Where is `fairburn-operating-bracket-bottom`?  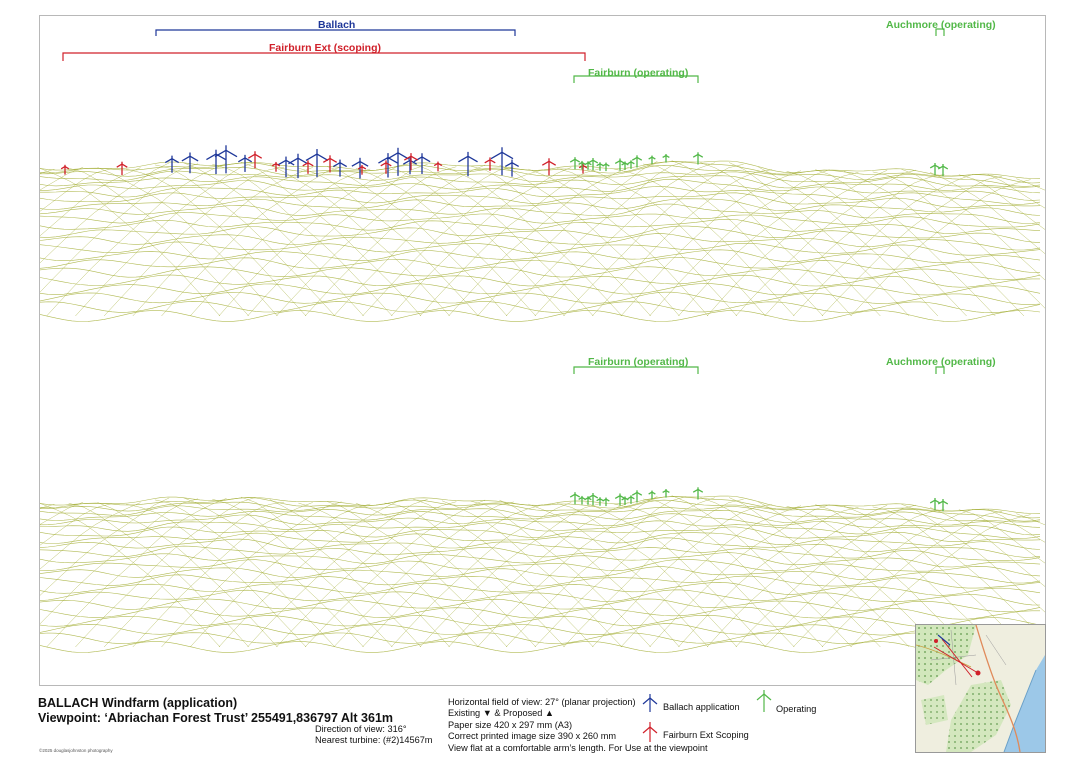
fairburn-operating-bracket-bottom is located at coordinates (636, 370).